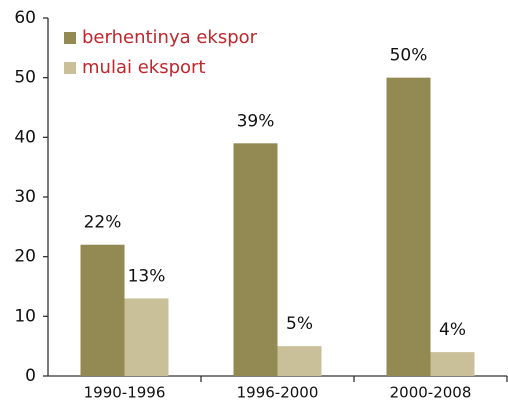 The image size is (508, 404). What do you see at coordinates (278, 393) in the screenshot?
I see `x-tick-label: 1996-2000` at bounding box center [278, 393].